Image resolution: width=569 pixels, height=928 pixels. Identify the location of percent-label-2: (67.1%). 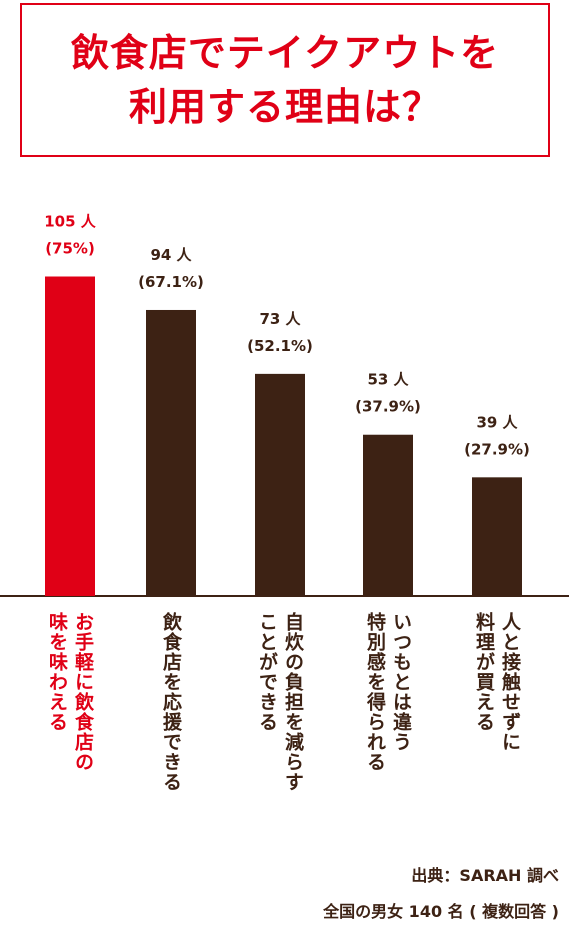
(171, 282).